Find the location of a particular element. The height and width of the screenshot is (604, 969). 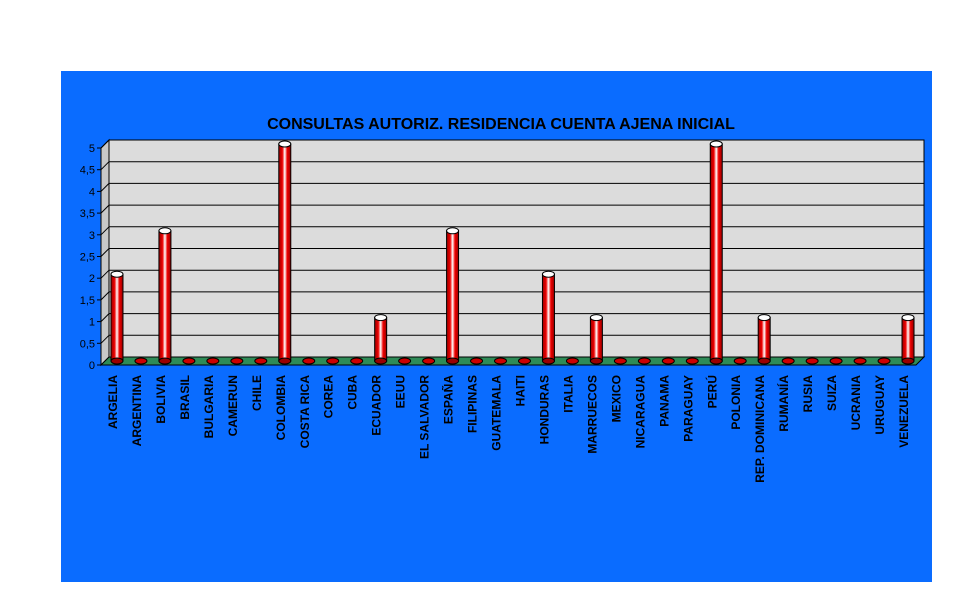

bar-venezuela is located at coordinates (908, 339).